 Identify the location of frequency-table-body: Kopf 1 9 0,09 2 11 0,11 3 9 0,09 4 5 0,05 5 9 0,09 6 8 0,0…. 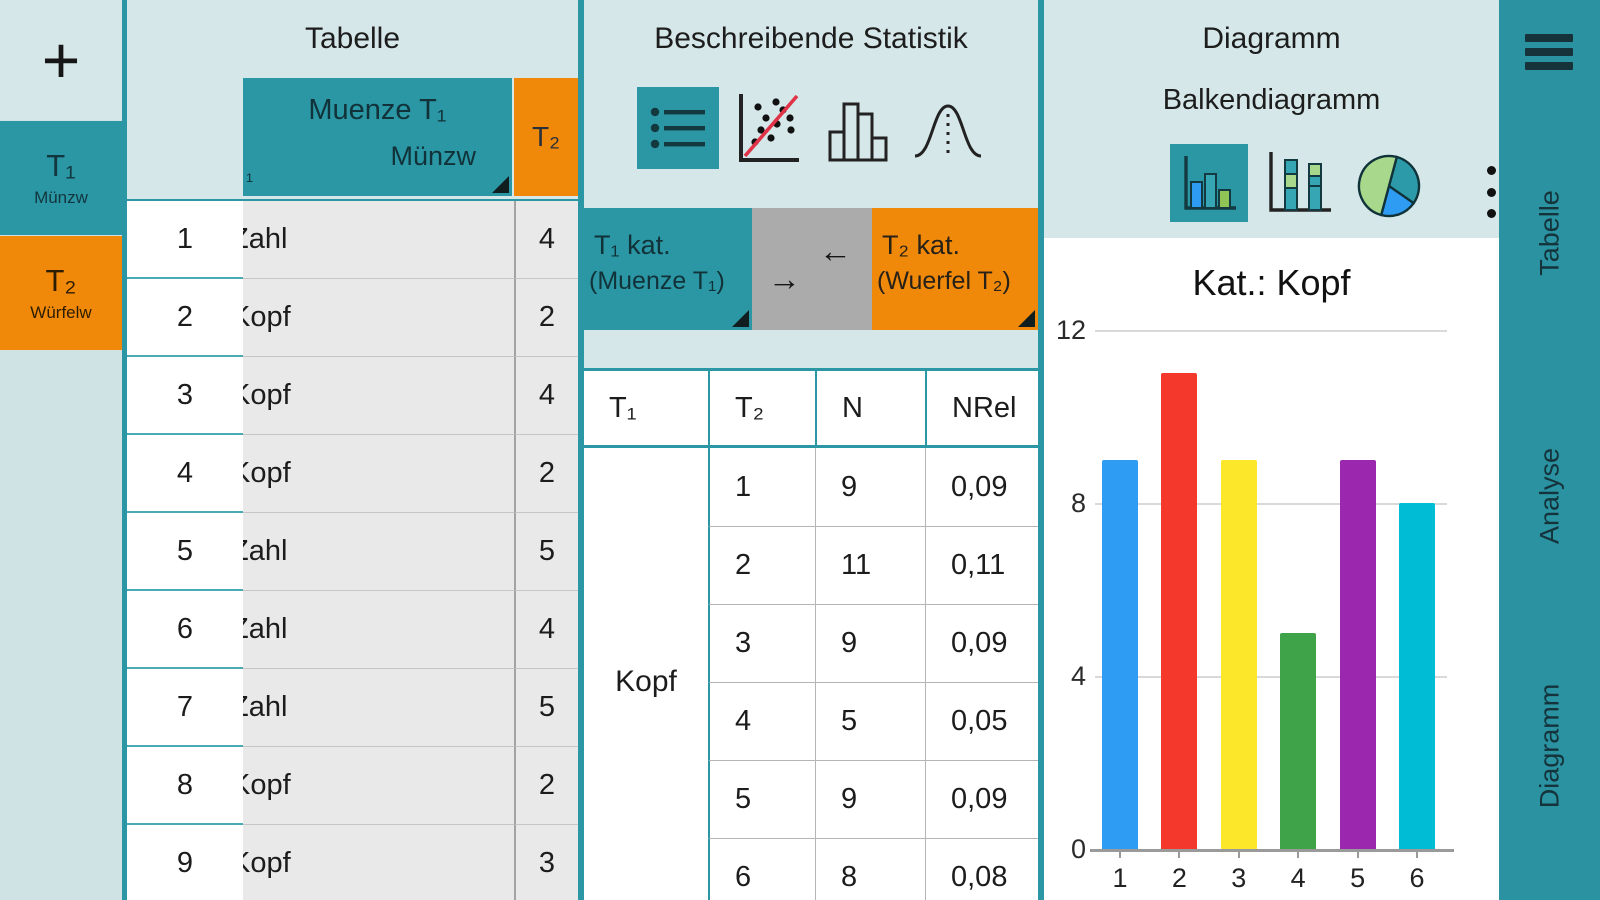
(811, 674).